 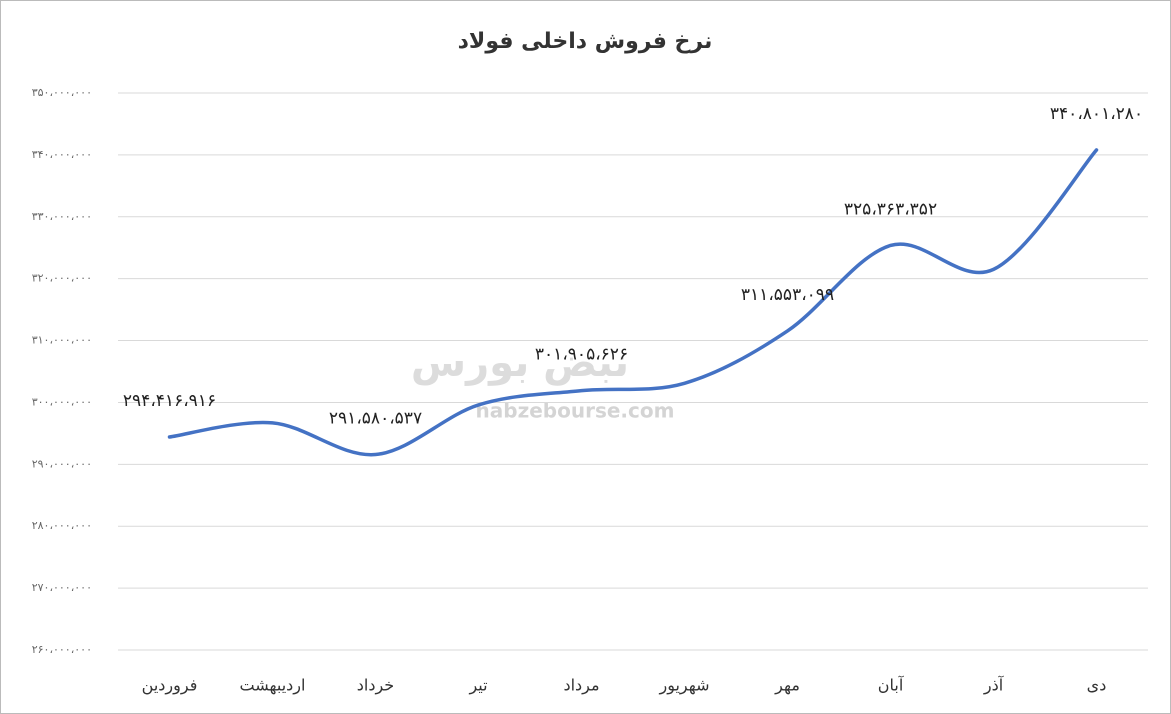 What do you see at coordinates (787, 686) in the screenshot?
I see `x-tick-label: مهر` at bounding box center [787, 686].